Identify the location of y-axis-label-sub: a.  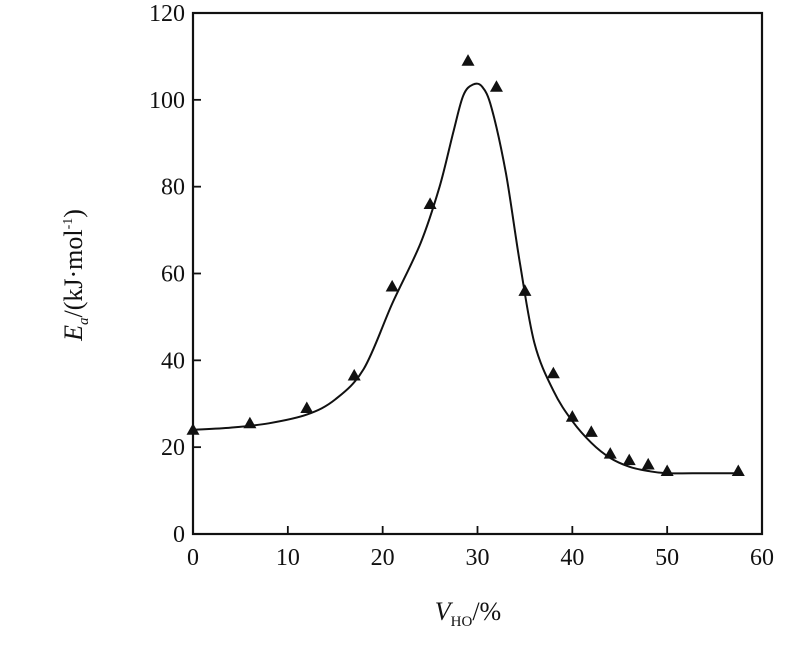
(84, 322).